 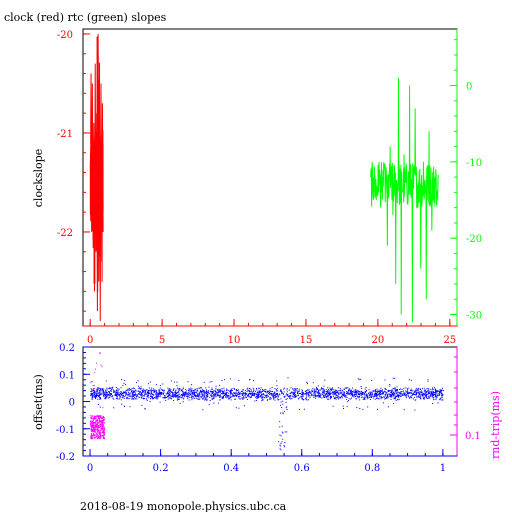 I want to click on bottom-x-tick-label: 0, so click(x=90, y=468).